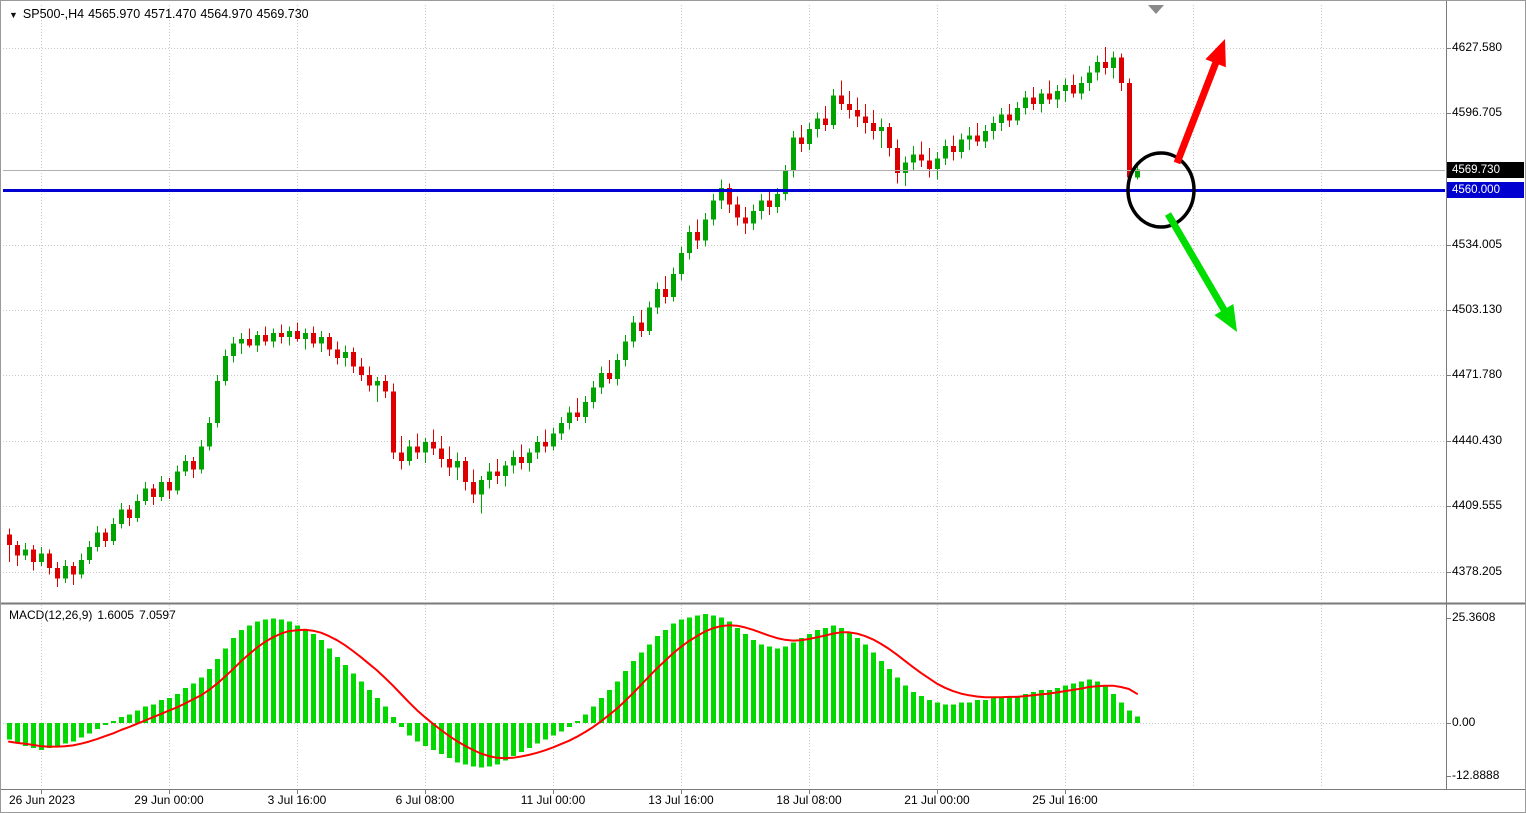 The height and width of the screenshot is (813, 1526). I want to click on time-tick-label: 18 Jul 08:00, so click(809, 800).